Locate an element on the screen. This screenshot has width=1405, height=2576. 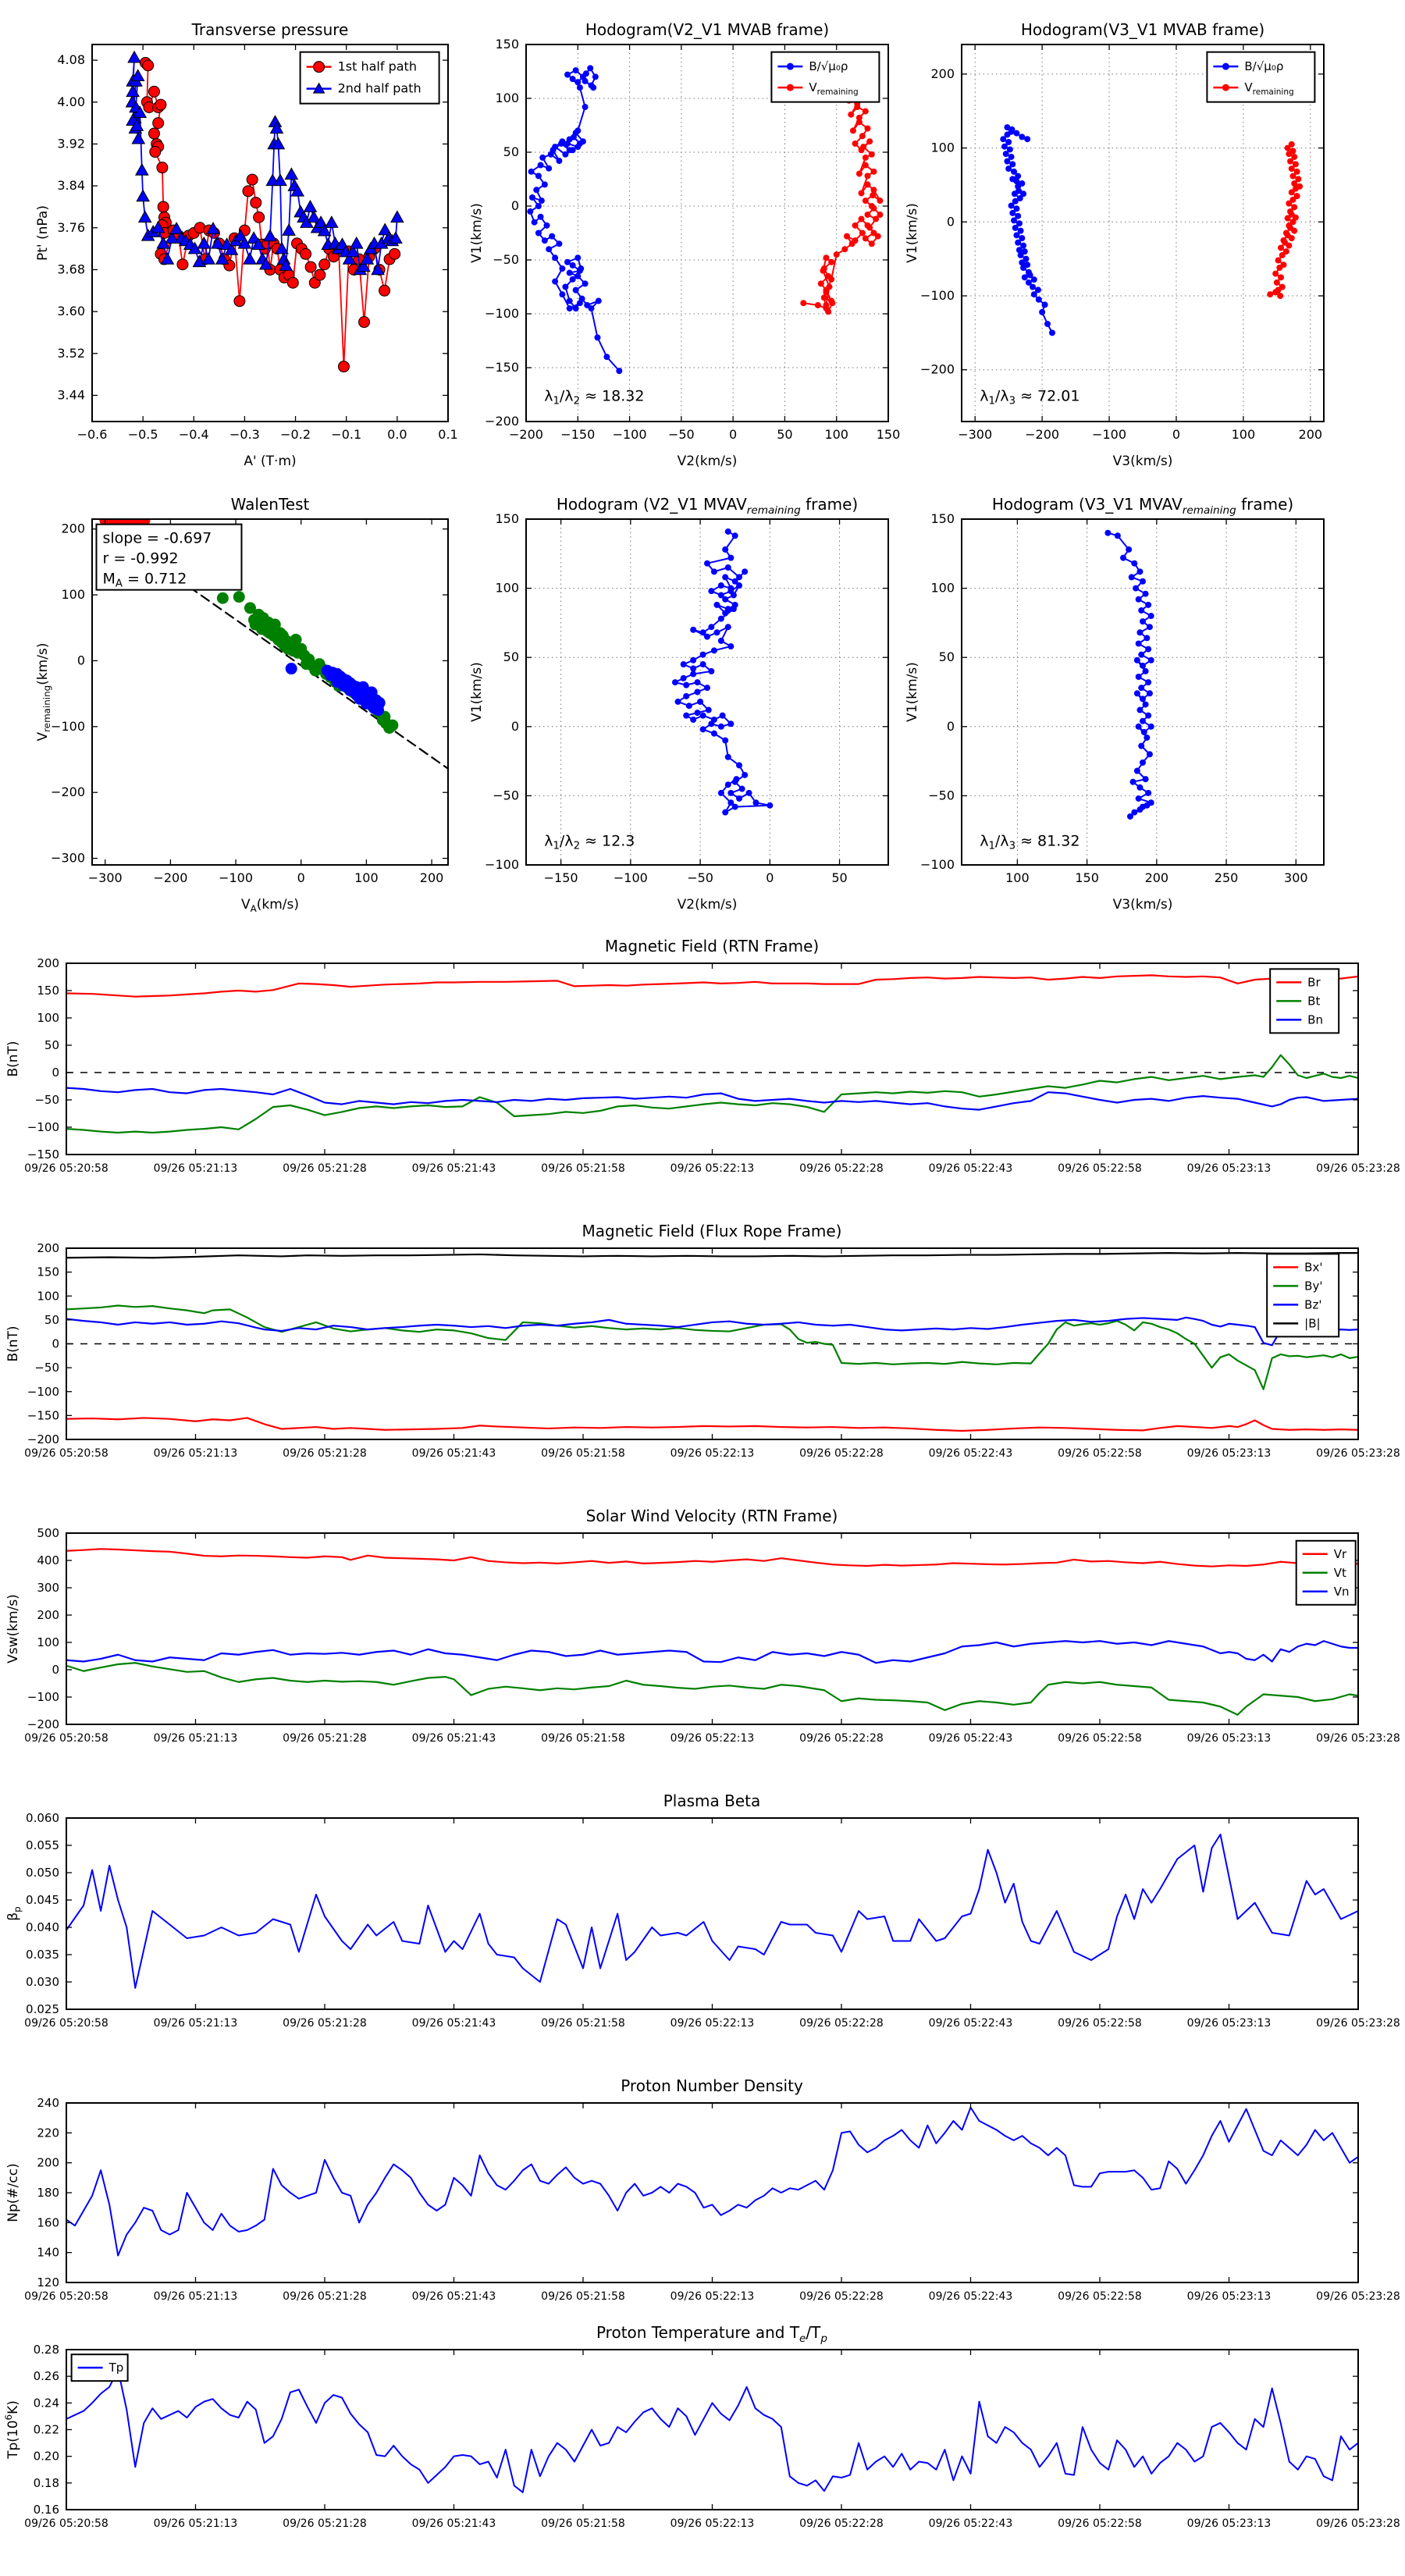
x-tick-label: −200 is located at coordinates (170, 878).